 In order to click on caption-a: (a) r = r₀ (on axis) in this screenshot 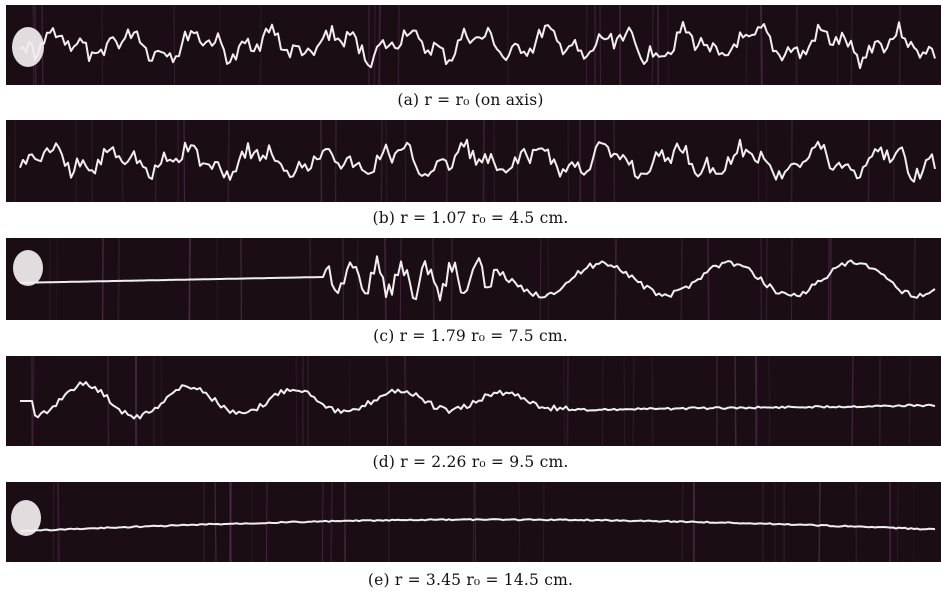, I will do `click(470, 100)`.